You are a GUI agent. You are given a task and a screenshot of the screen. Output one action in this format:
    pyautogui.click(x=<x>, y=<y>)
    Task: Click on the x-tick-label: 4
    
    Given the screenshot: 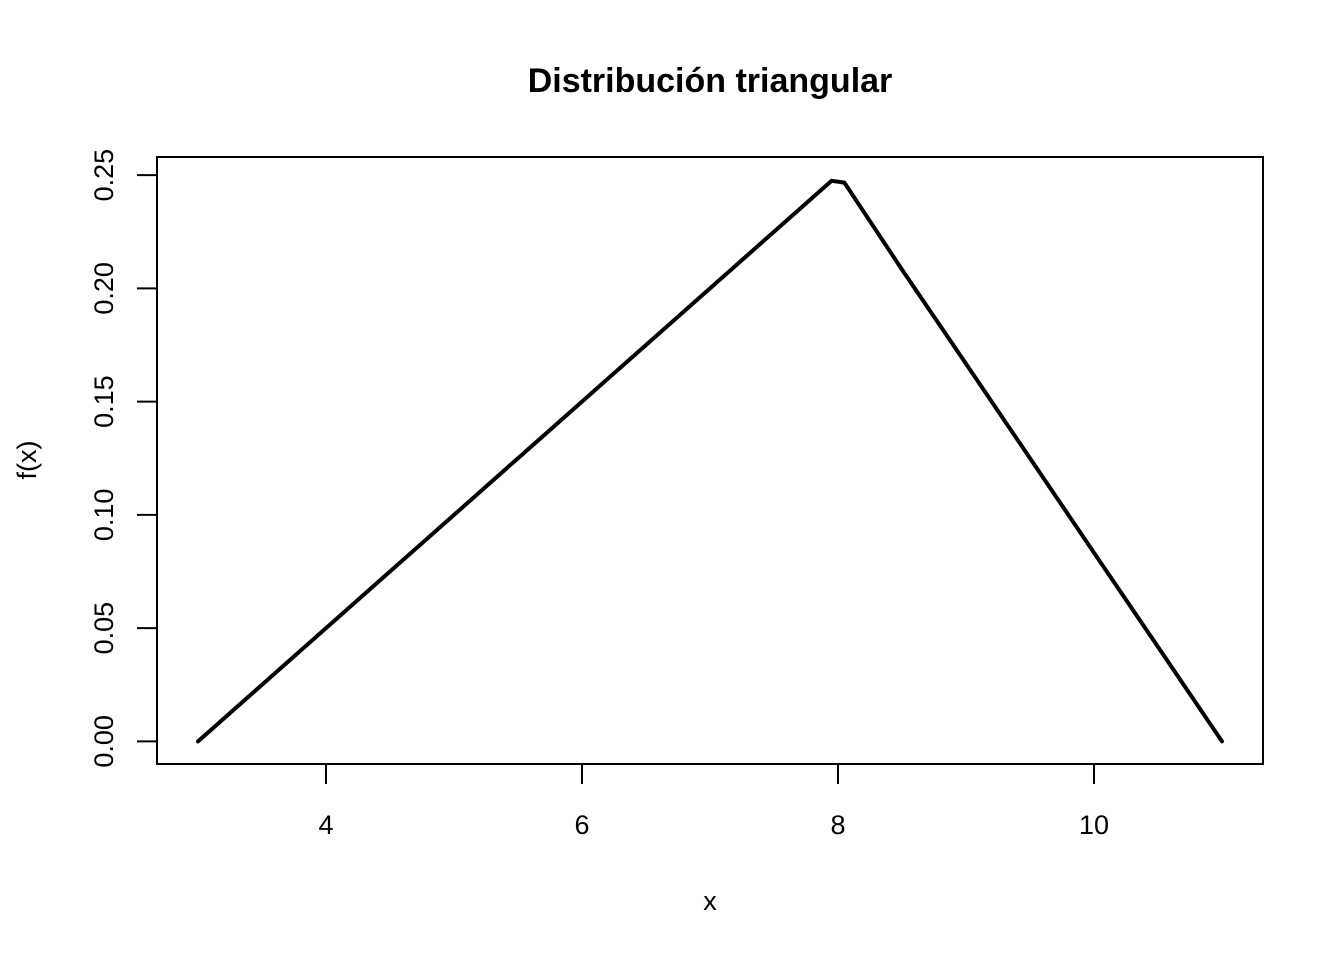 What is the action you would take?
    pyautogui.click(x=325, y=825)
    